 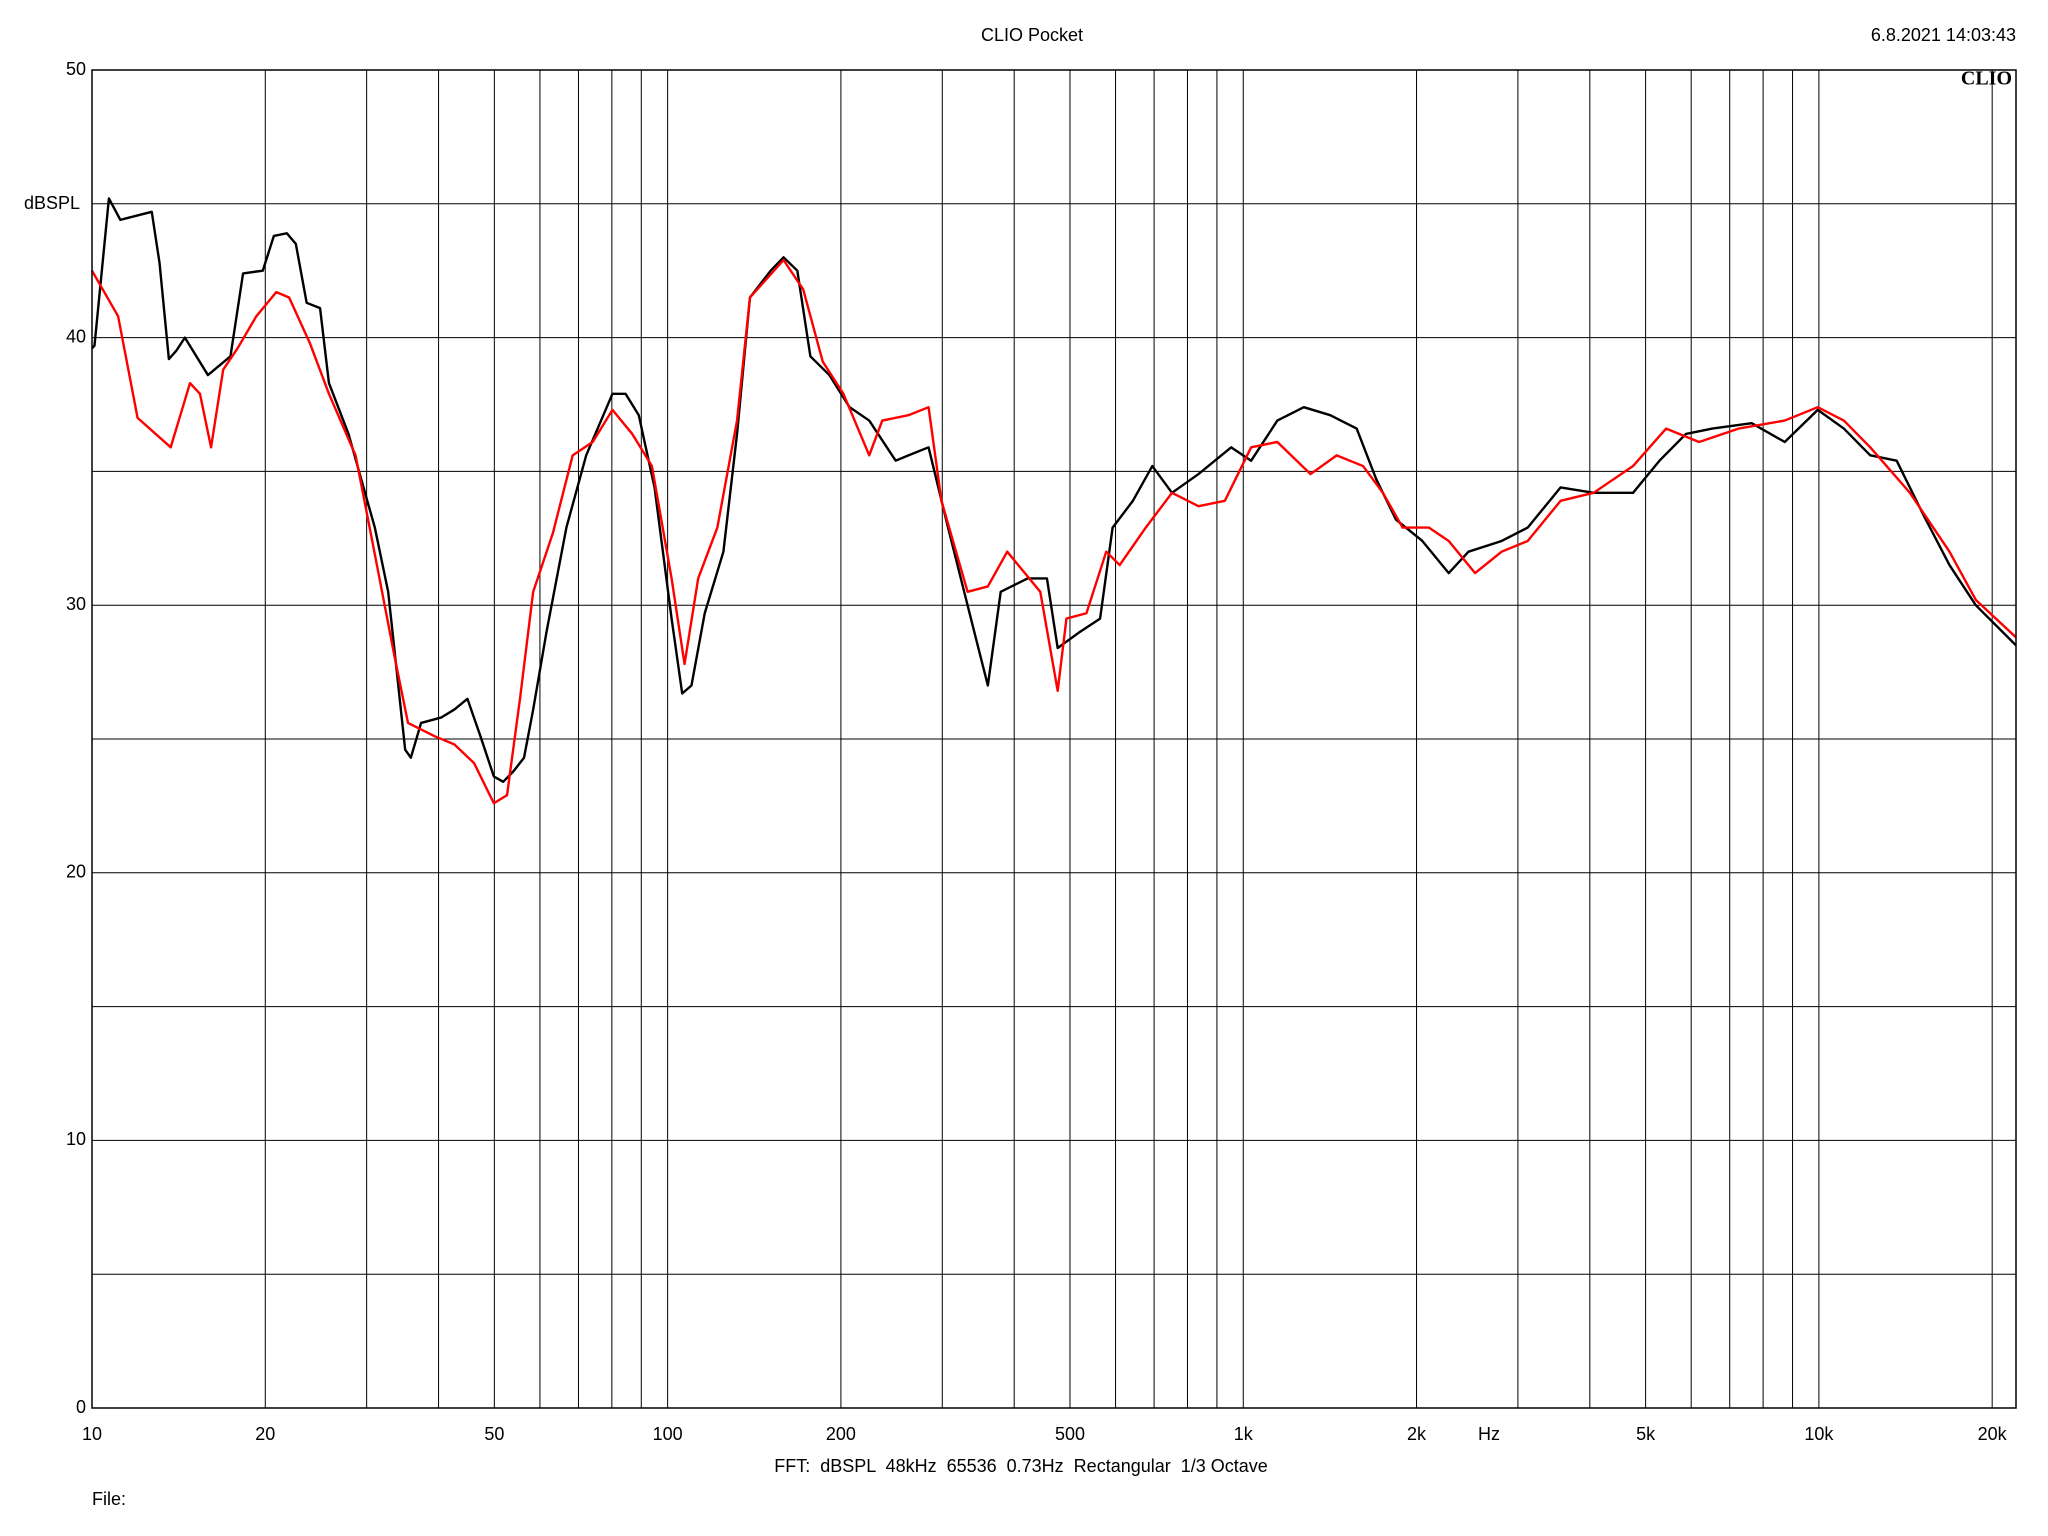 What do you see at coordinates (841, 1434) in the screenshot?
I see `x-tick-label: 200` at bounding box center [841, 1434].